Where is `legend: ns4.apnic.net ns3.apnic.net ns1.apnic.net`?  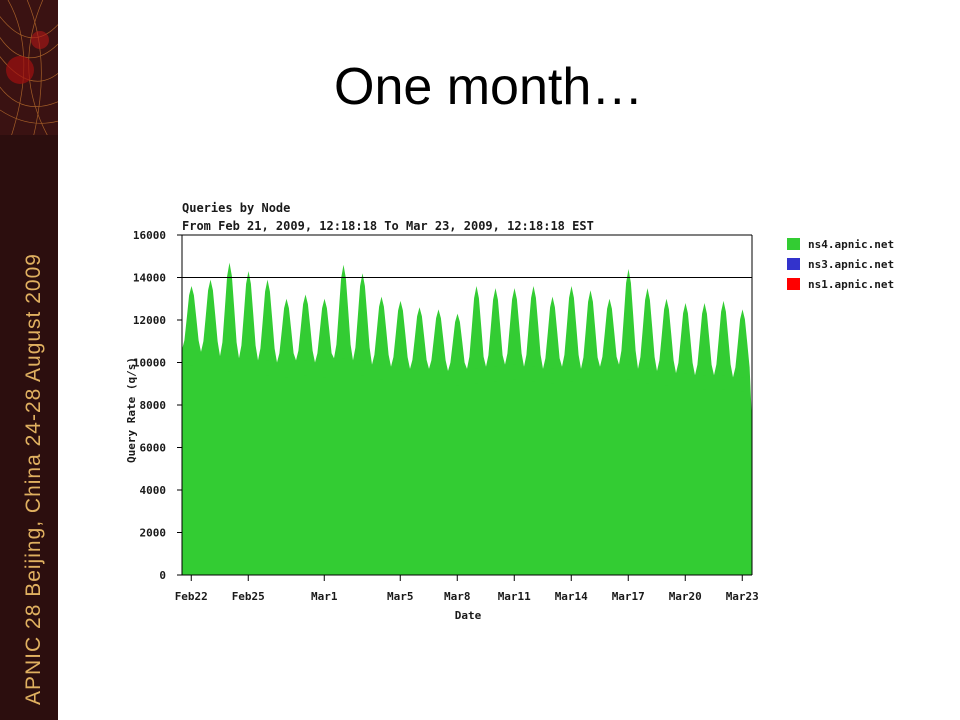
legend: ns4.apnic.net ns3.apnic.net ns1.apnic.net is located at coordinates (840, 264).